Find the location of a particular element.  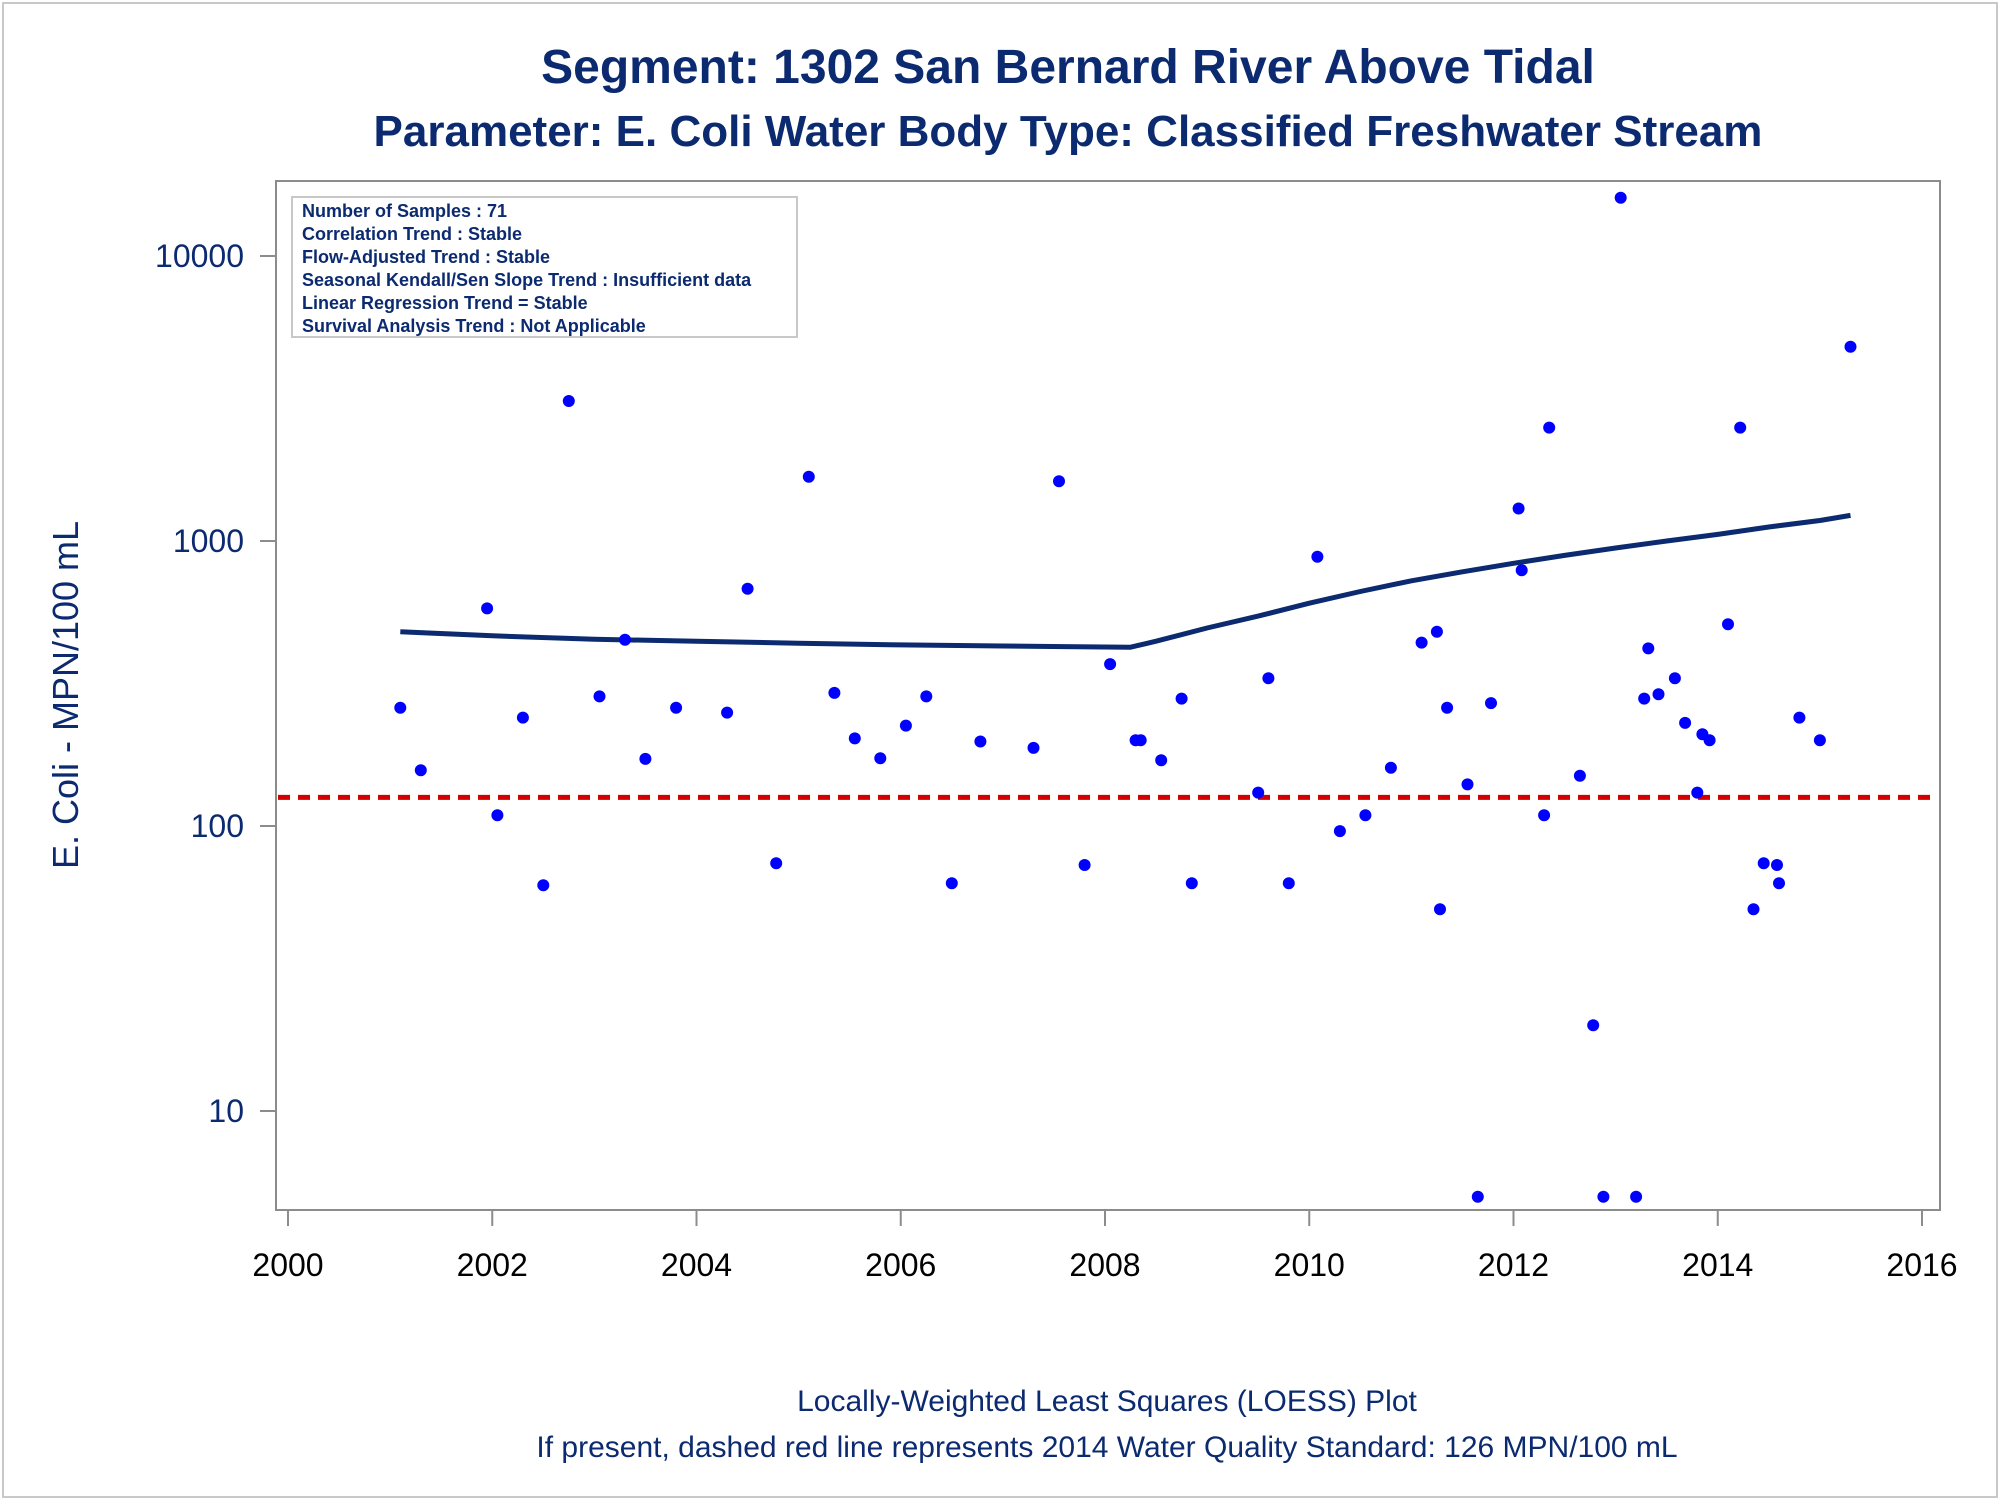

y-axis-label: E. Coli - MPN/100 mL is located at coordinates (65, 695).